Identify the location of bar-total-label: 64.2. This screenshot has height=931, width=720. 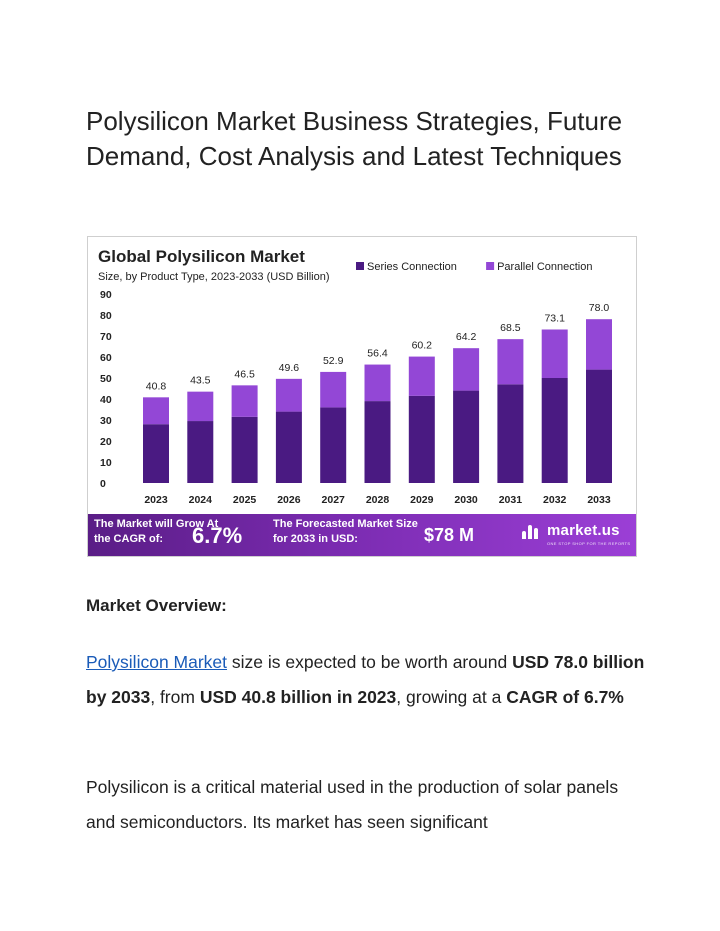
(466, 337).